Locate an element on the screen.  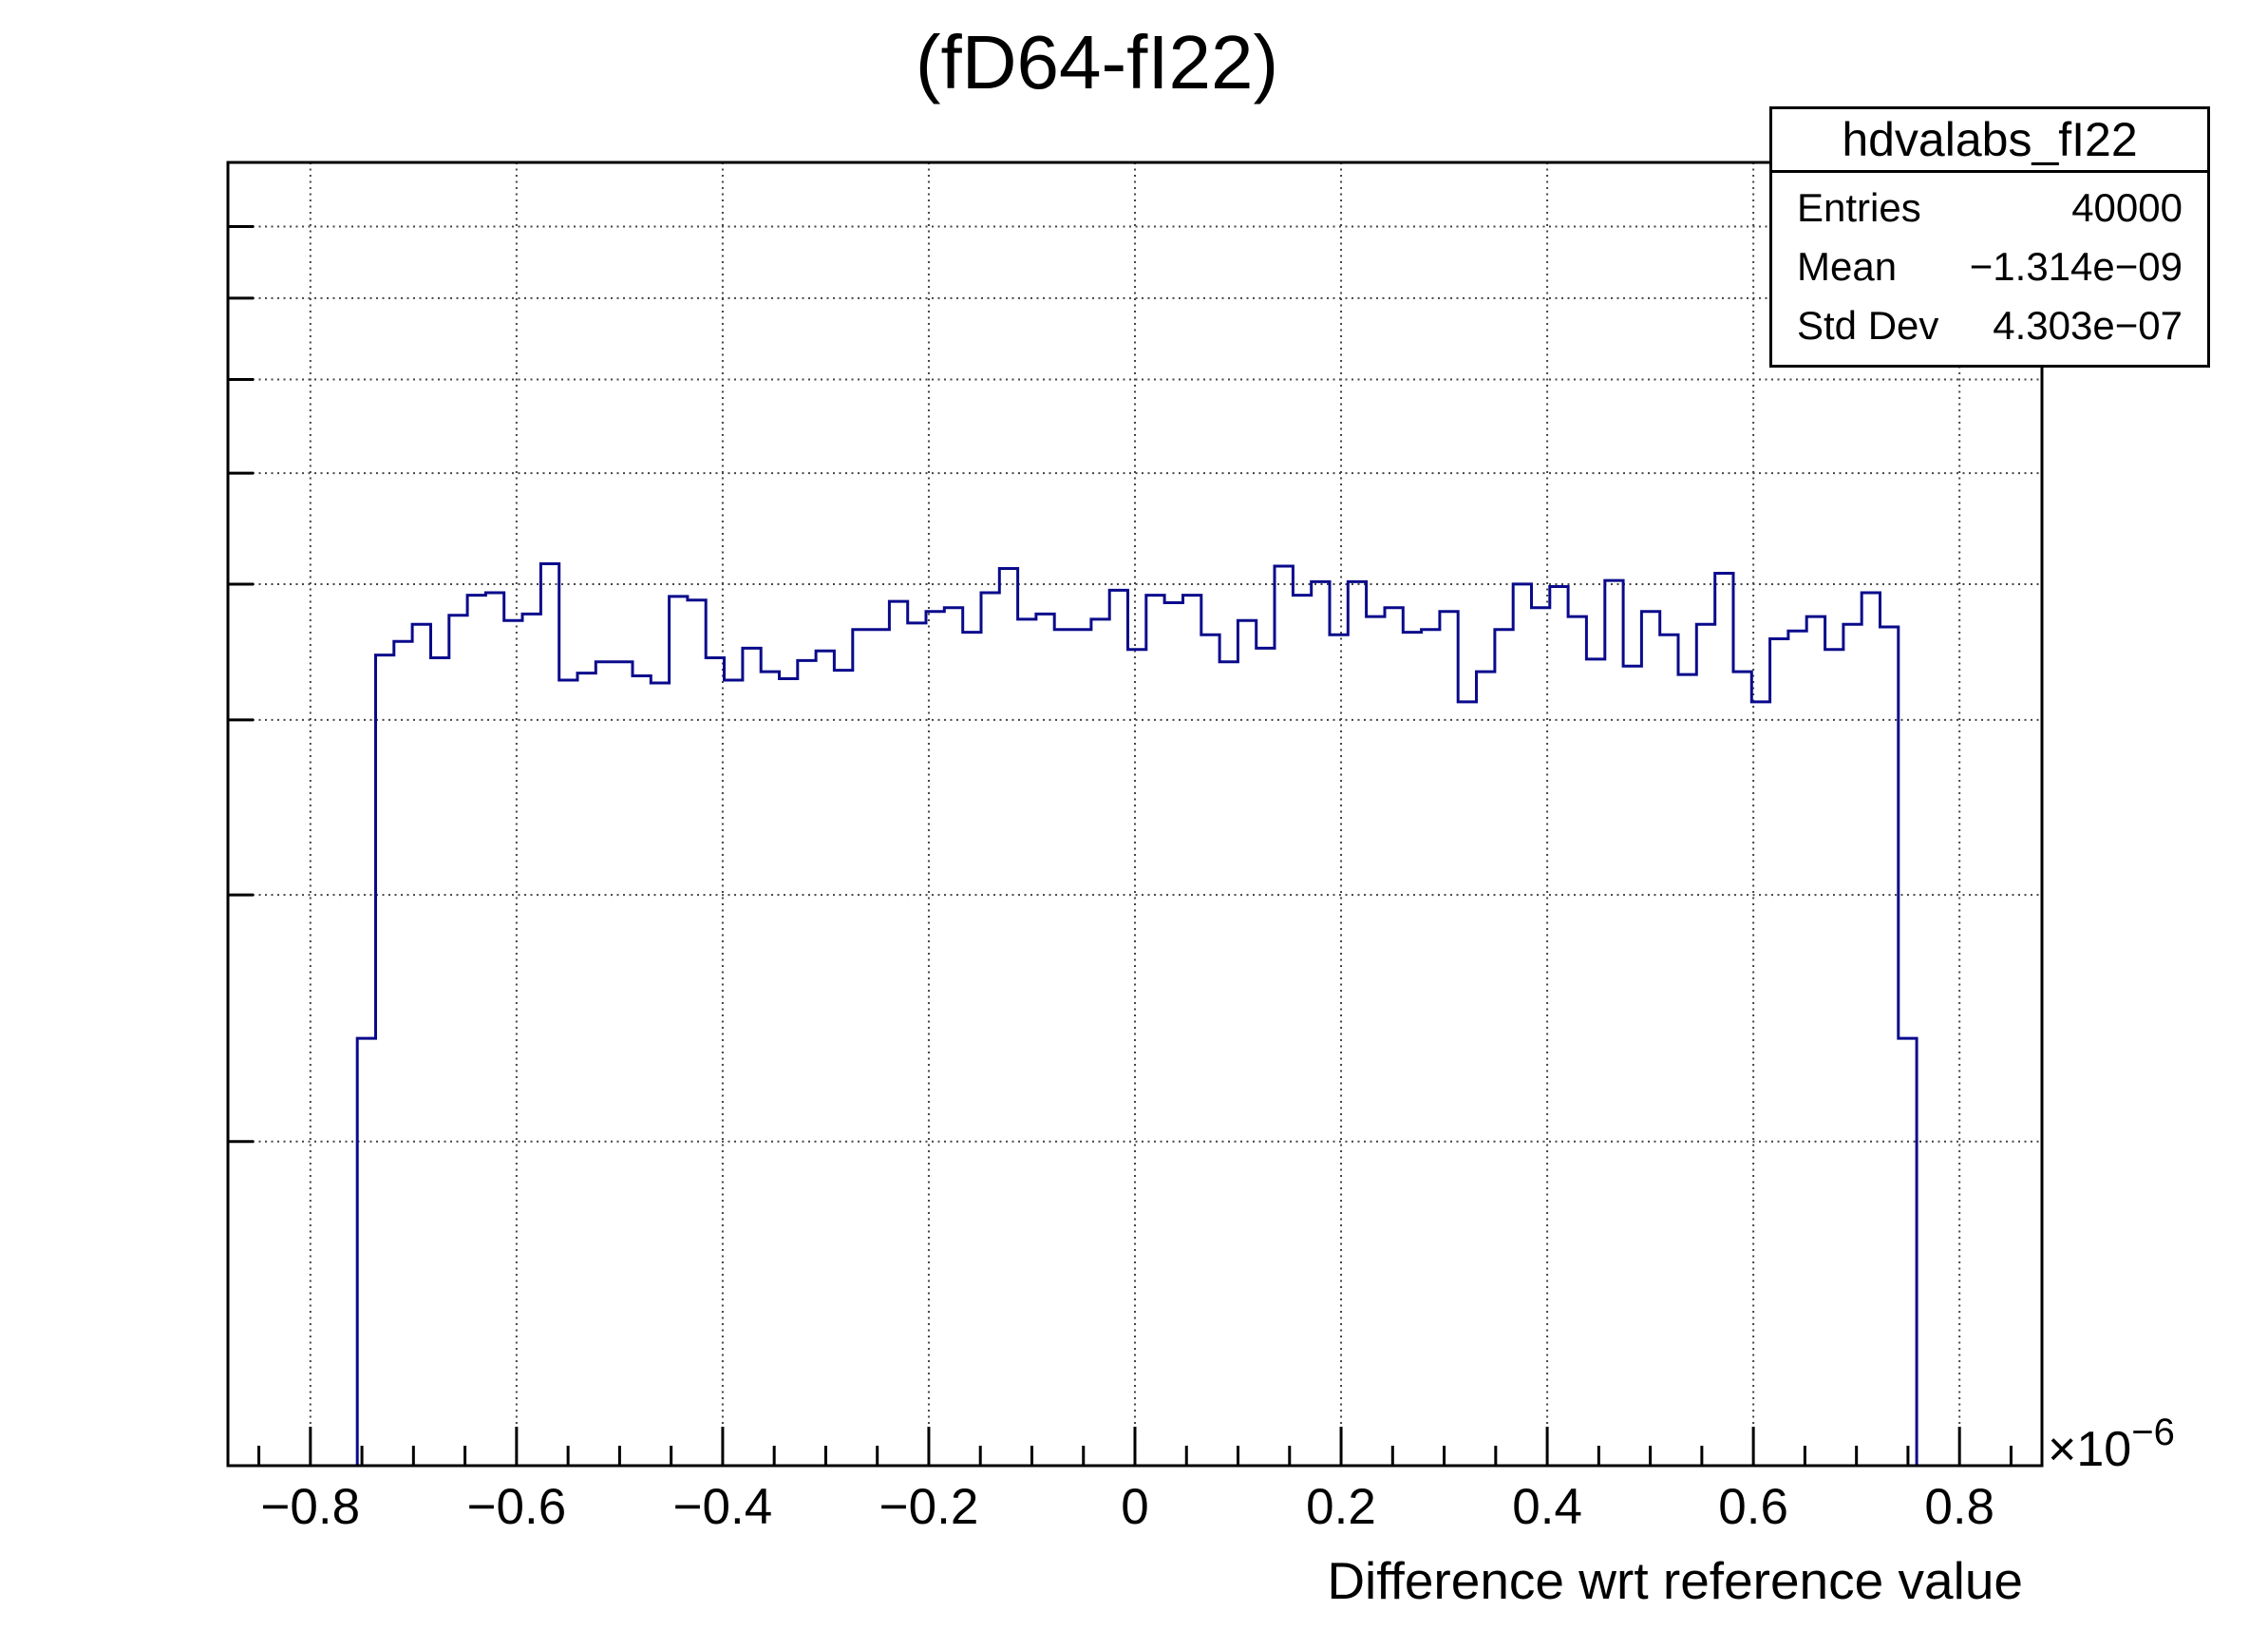
x-tick-label: −0.4 is located at coordinates (723, 1507).